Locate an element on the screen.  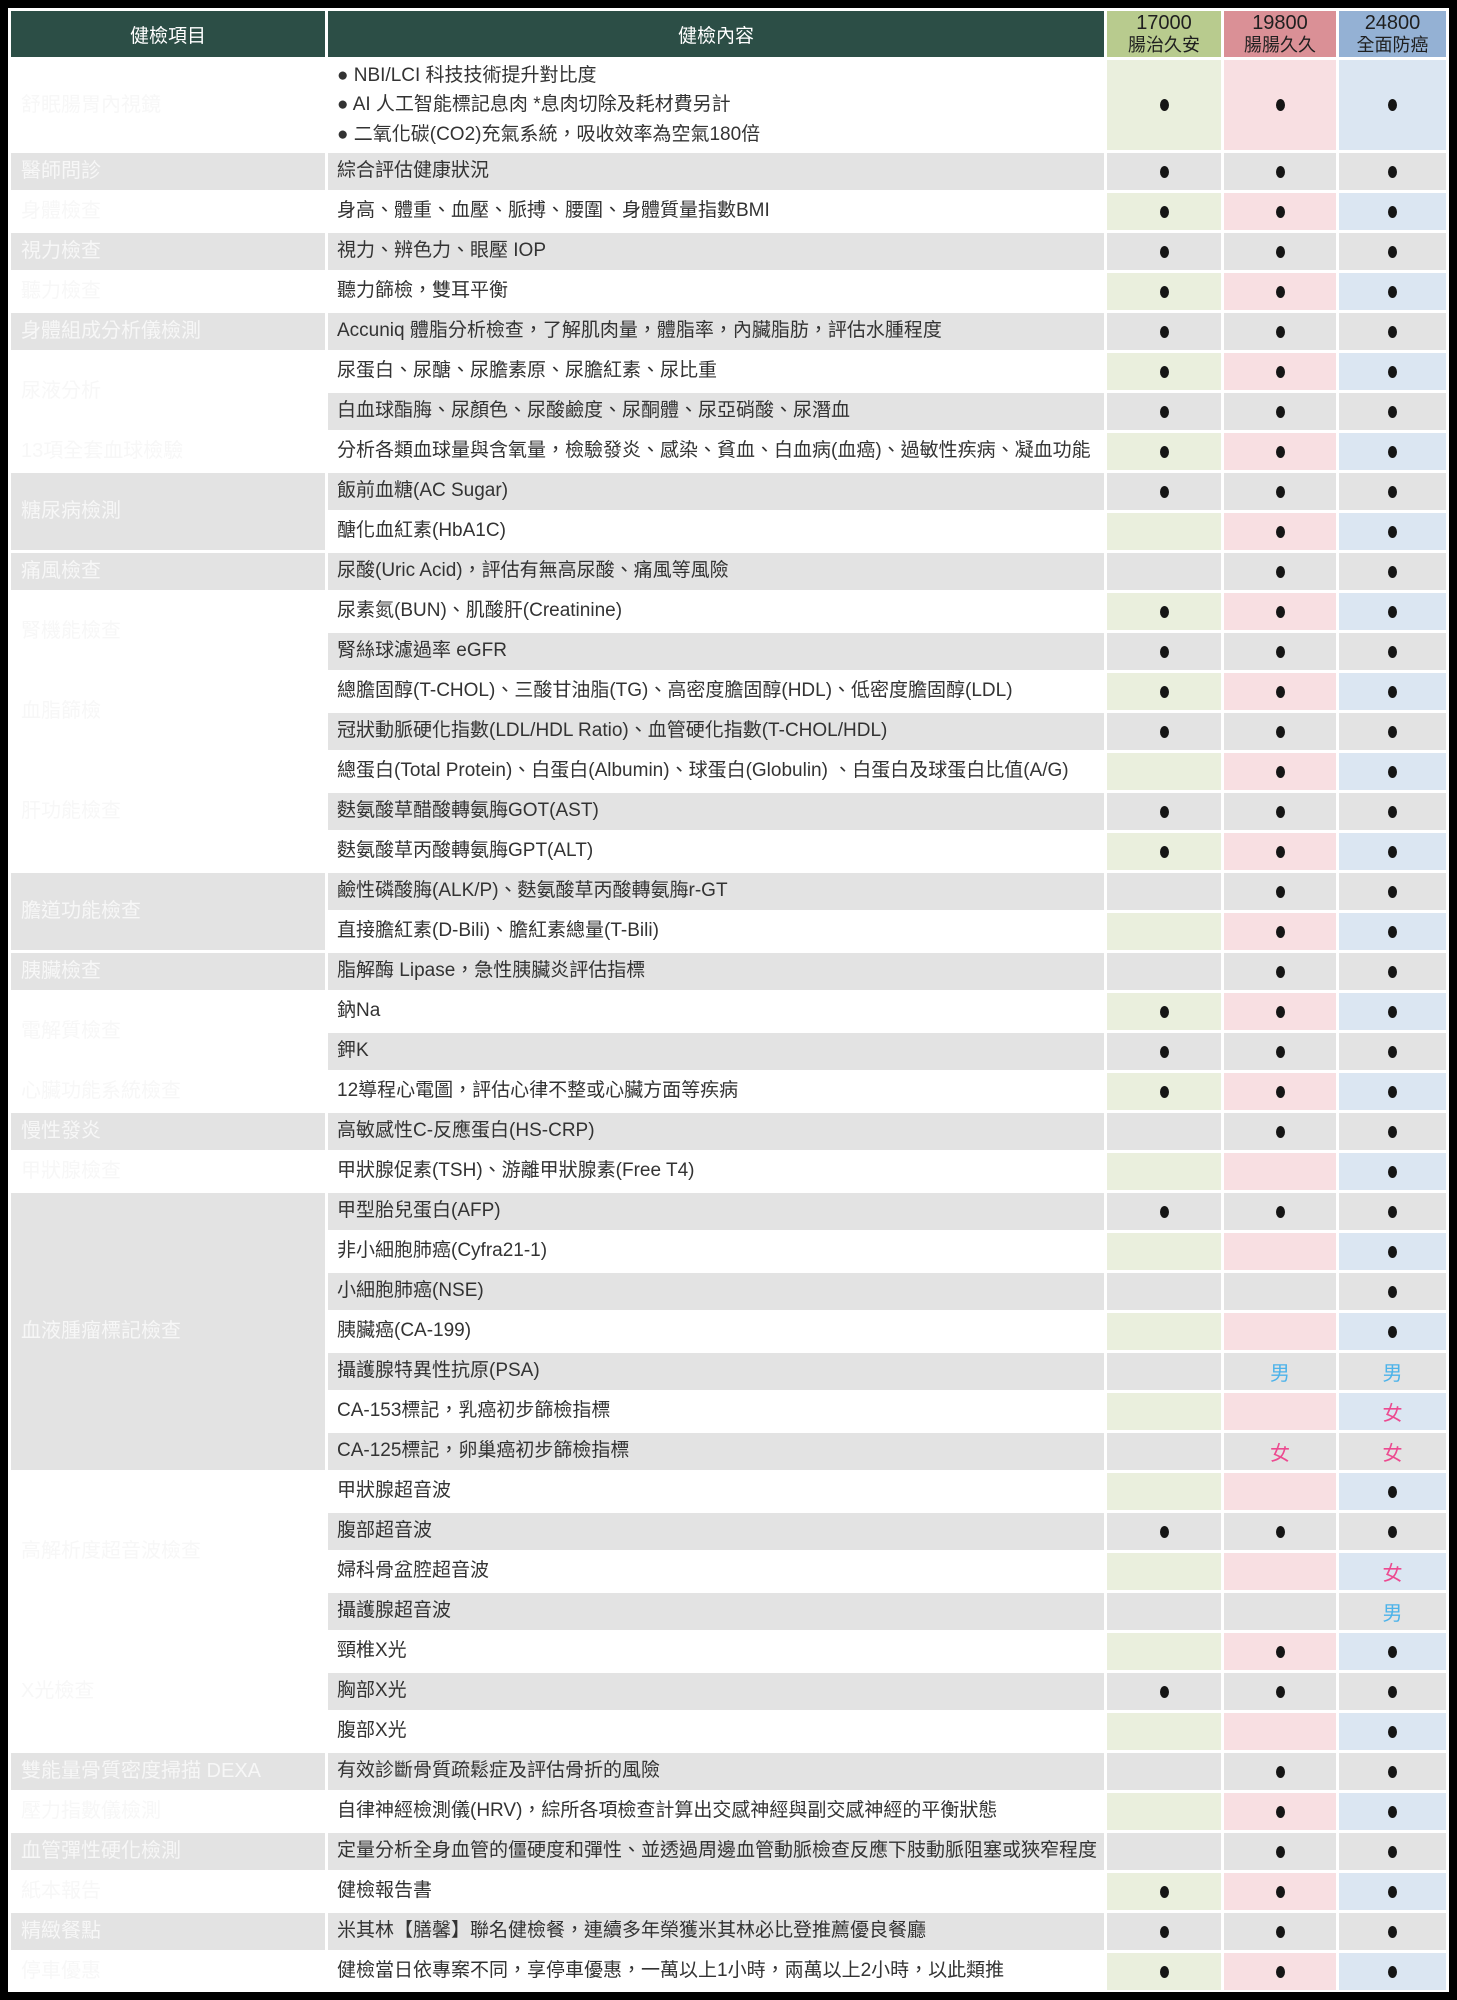
female-only-mark-cell: 女 is located at coordinates (1280, 1451).